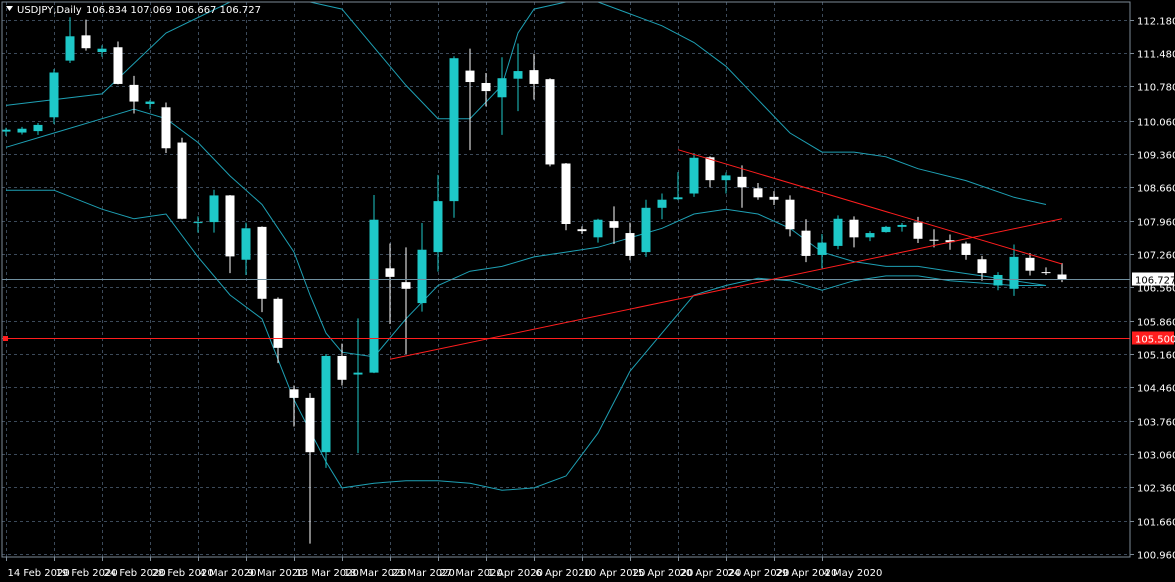 The height and width of the screenshot is (582, 1175). I want to click on price-tick-label: 100.960, so click(1156, 556).